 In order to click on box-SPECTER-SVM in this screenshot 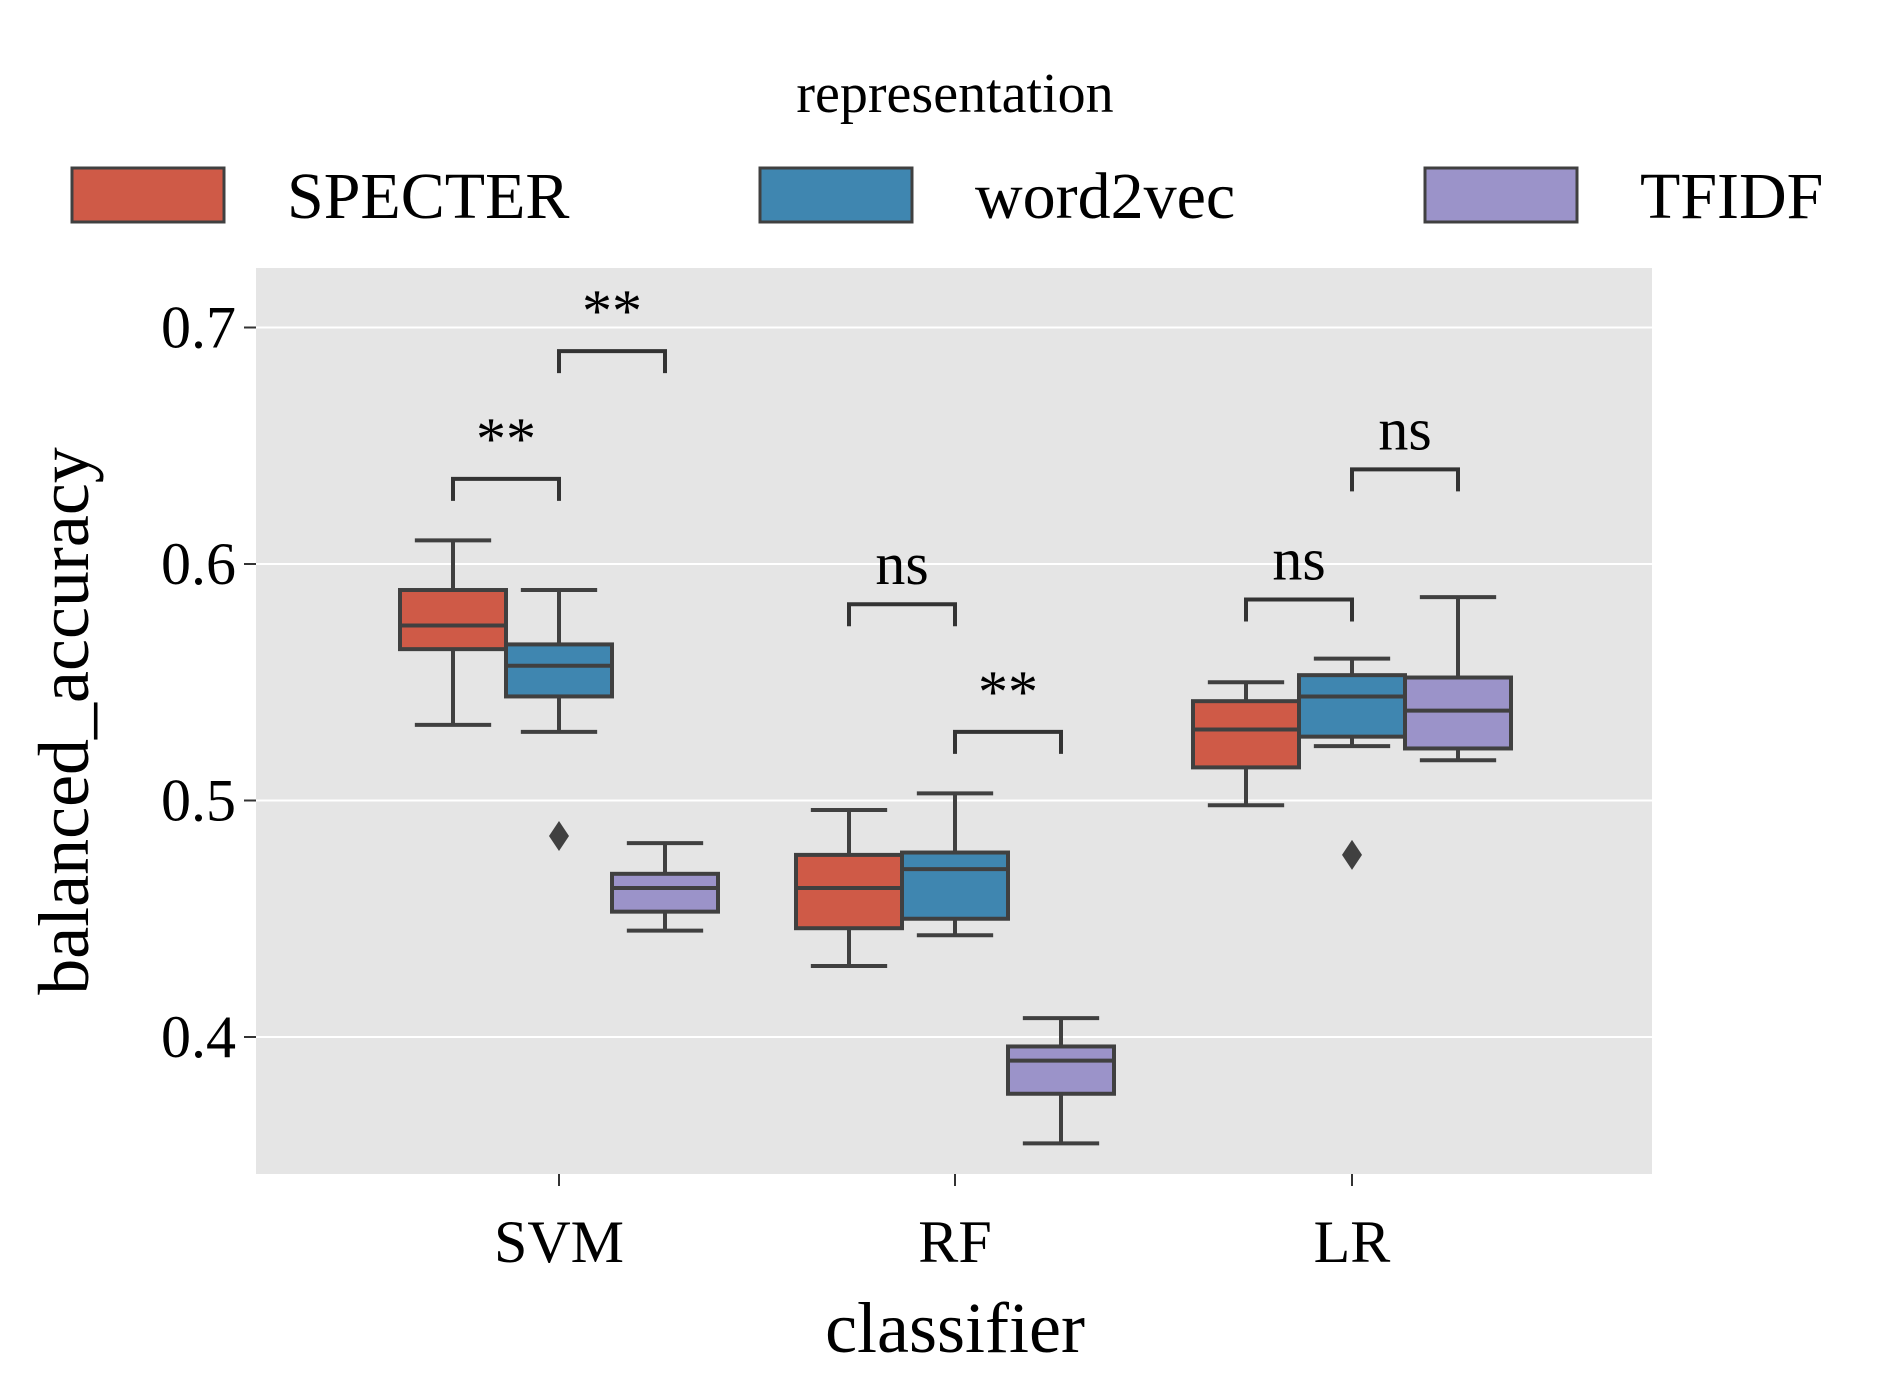, I will do `click(453, 632)`.